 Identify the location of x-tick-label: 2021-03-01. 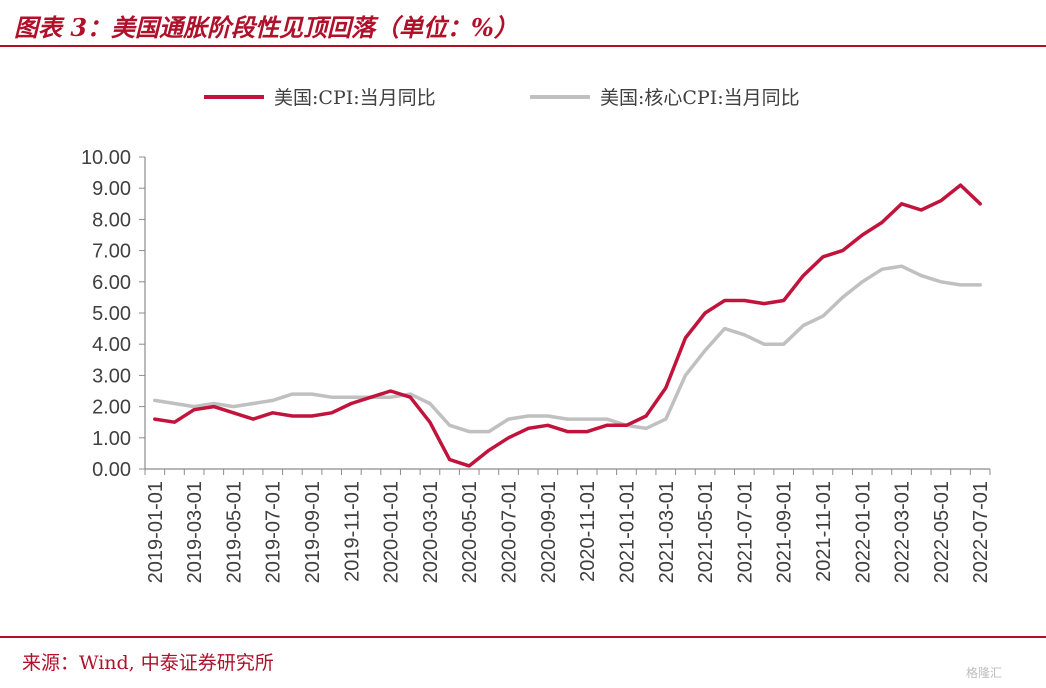
(667, 532).